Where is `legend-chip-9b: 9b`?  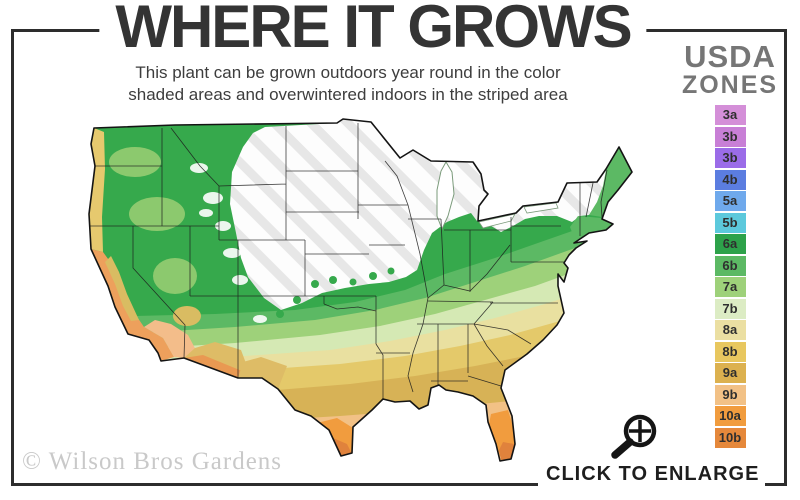 legend-chip-9b: 9b is located at coordinates (730, 394).